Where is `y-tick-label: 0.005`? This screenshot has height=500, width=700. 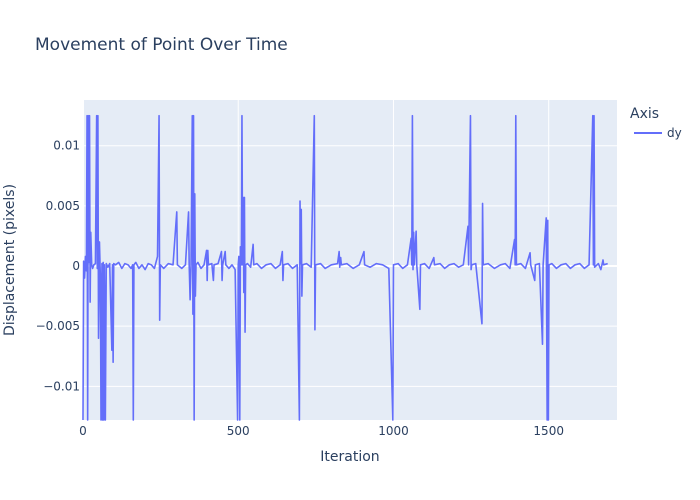 y-tick-label: 0.005 is located at coordinates (63, 206).